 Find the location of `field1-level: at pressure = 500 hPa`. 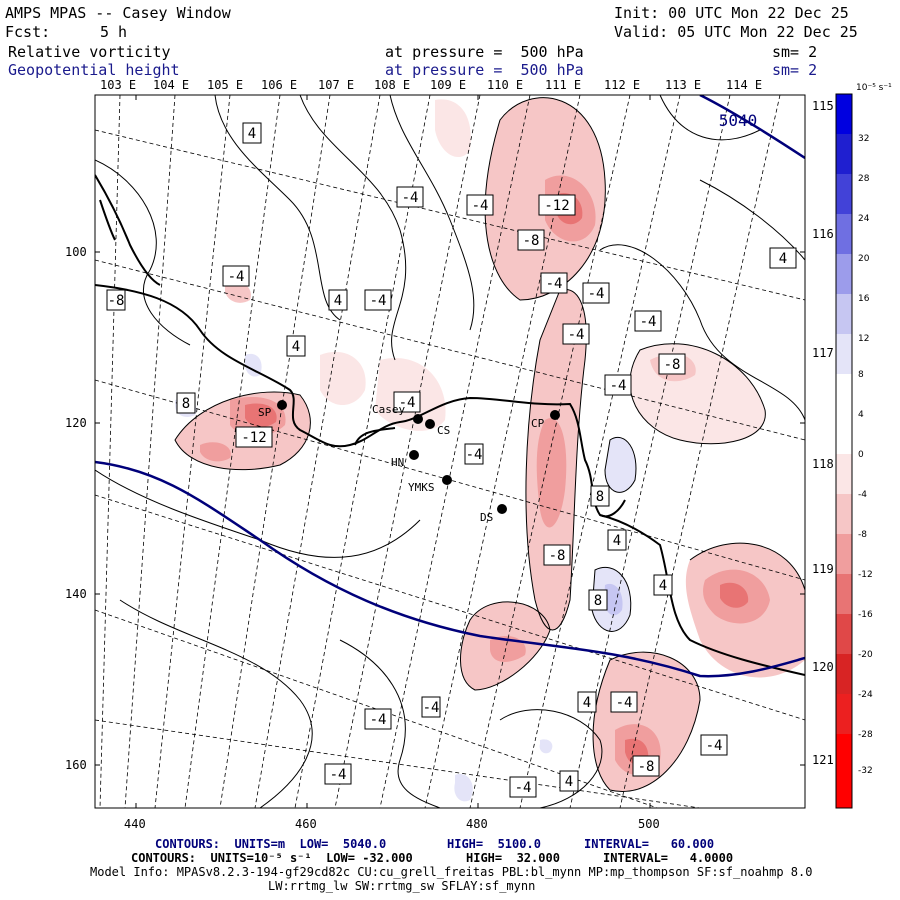

field1-level: at pressure = 500 hPa is located at coordinates (484, 52).